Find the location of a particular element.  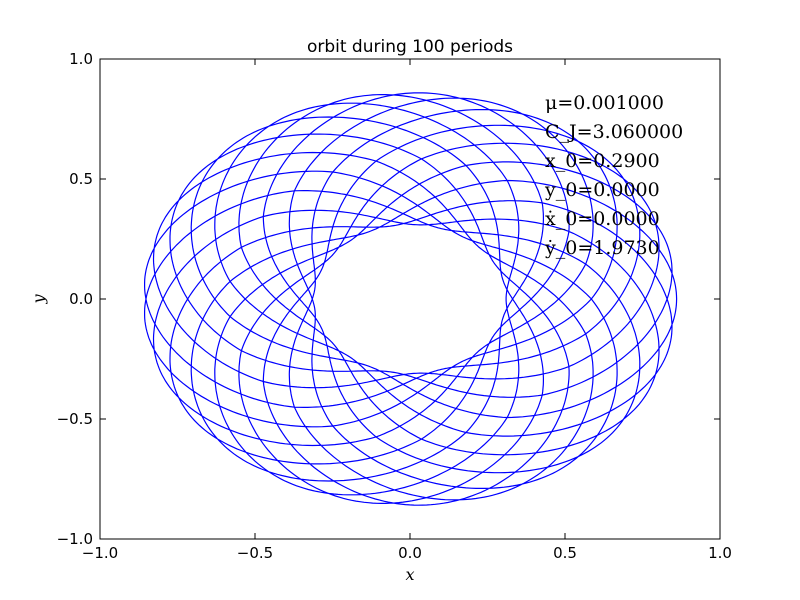

x-tick-label: 1.0 is located at coordinates (720, 553).